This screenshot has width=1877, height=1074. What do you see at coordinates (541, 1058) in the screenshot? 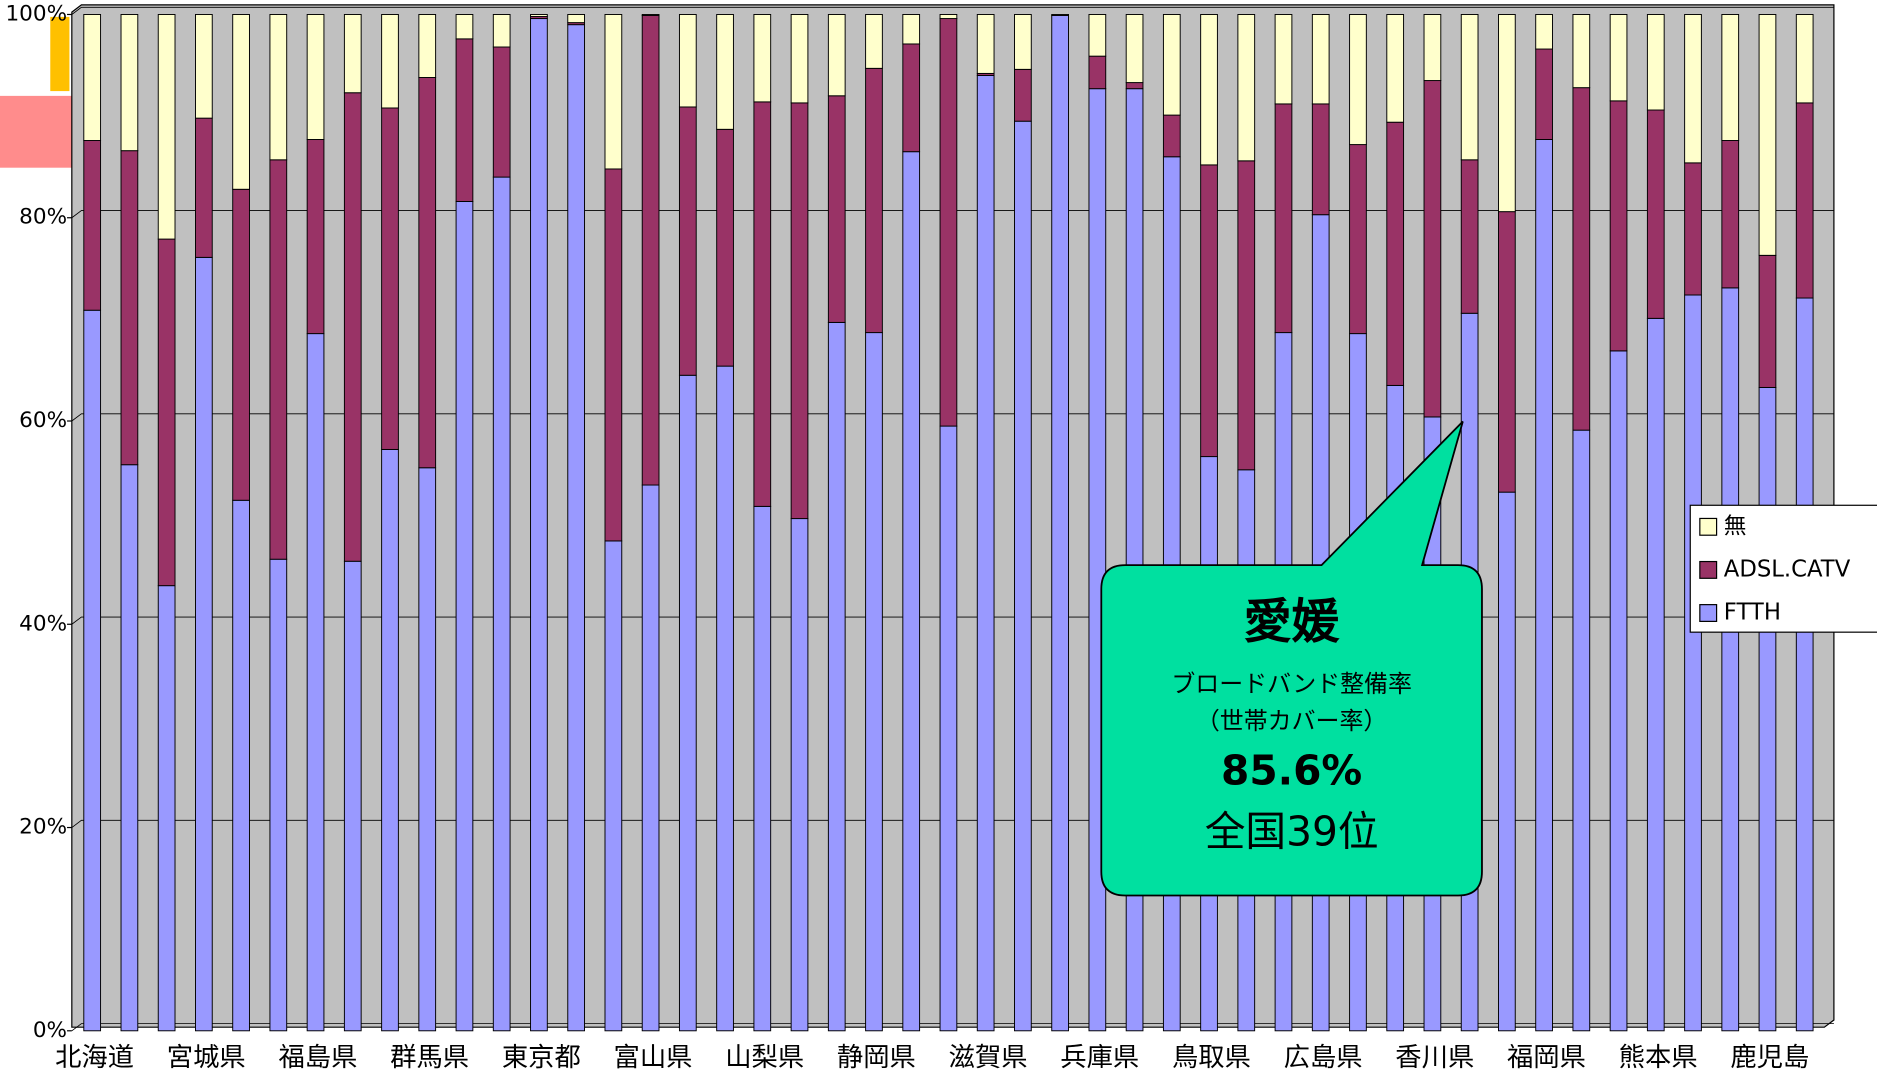
I see `x-tick-label: 東京都` at bounding box center [541, 1058].